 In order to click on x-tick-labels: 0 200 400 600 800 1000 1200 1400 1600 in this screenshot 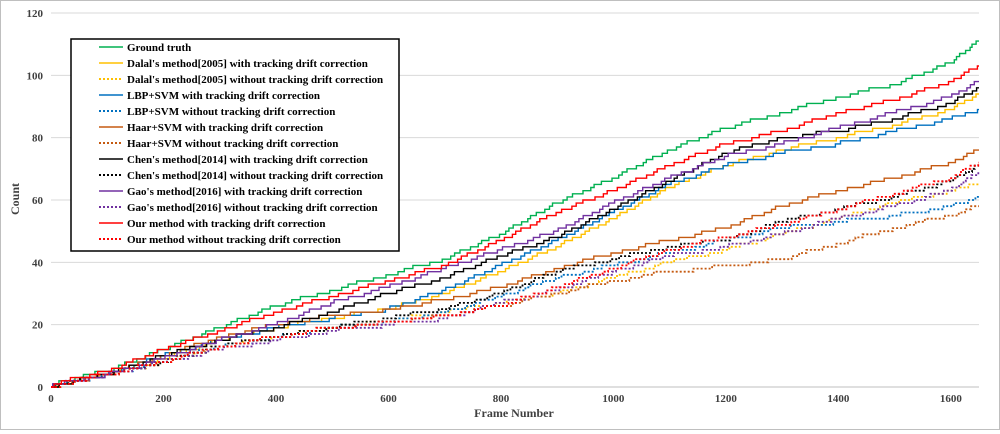, I will do `click(505, 399)`.